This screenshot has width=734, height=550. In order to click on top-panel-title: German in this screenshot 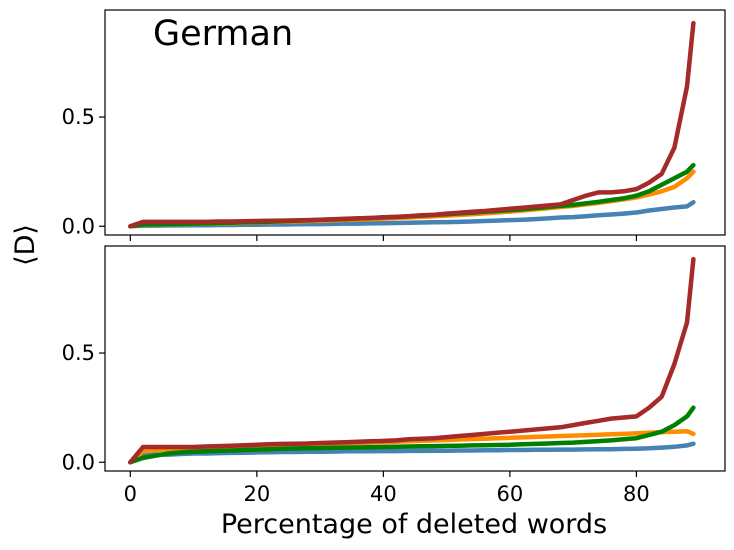, I will do `click(223, 34)`.